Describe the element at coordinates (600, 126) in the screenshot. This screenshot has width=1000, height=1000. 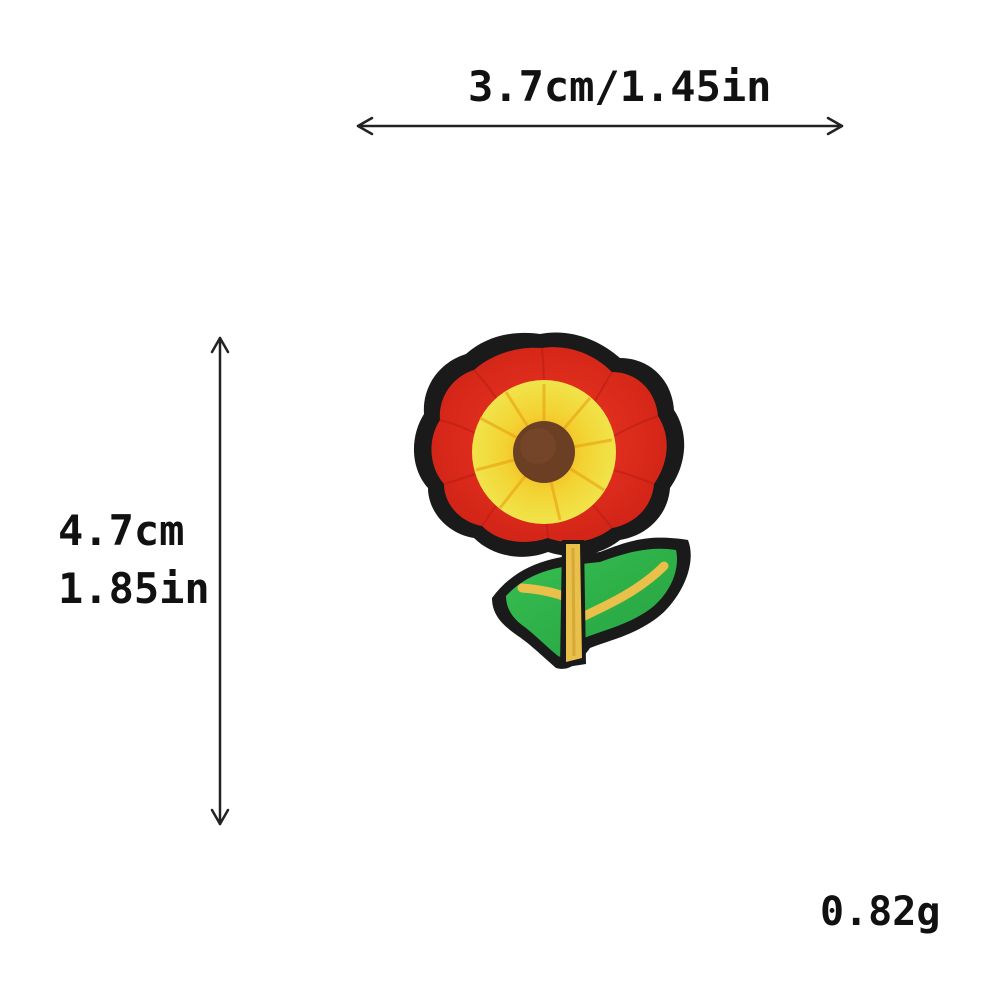
I see `width-arrow` at that location.